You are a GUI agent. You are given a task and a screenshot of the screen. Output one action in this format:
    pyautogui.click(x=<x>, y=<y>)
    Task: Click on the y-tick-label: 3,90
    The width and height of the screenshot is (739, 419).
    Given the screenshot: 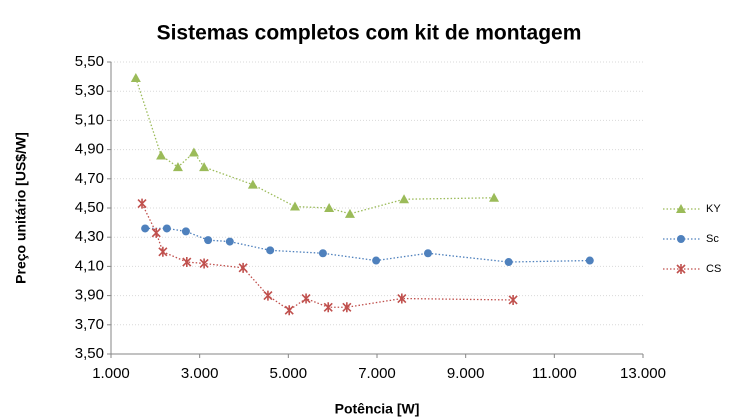 What is the action you would take?
    pyautogui.click(x=89, y=295)
    